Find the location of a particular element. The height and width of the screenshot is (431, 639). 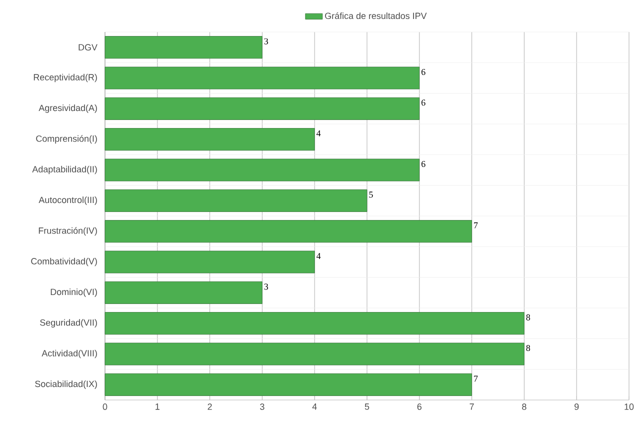

y-tick-label: Combatividad(V) is located at coordinates (64, 262).